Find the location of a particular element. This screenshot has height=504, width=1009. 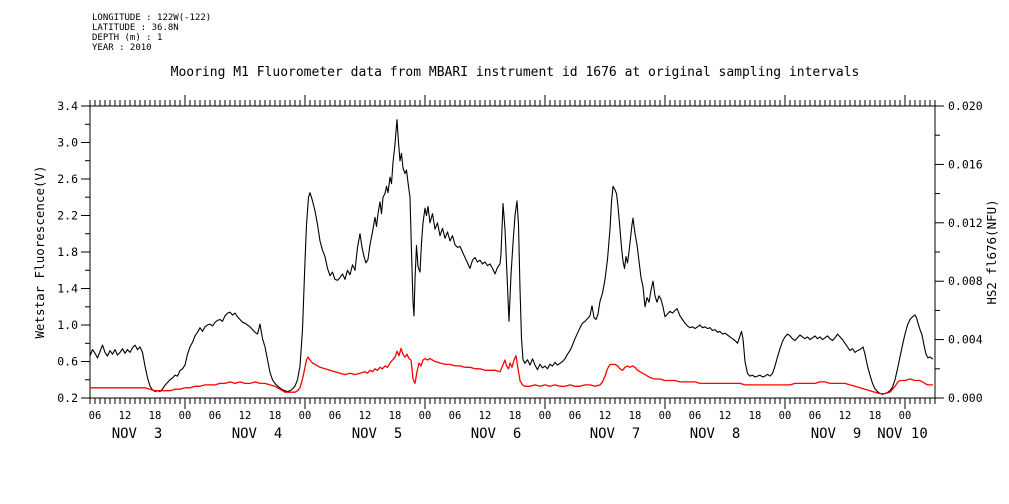

series-hs2-fl676 is located at coordinates (511, 371).